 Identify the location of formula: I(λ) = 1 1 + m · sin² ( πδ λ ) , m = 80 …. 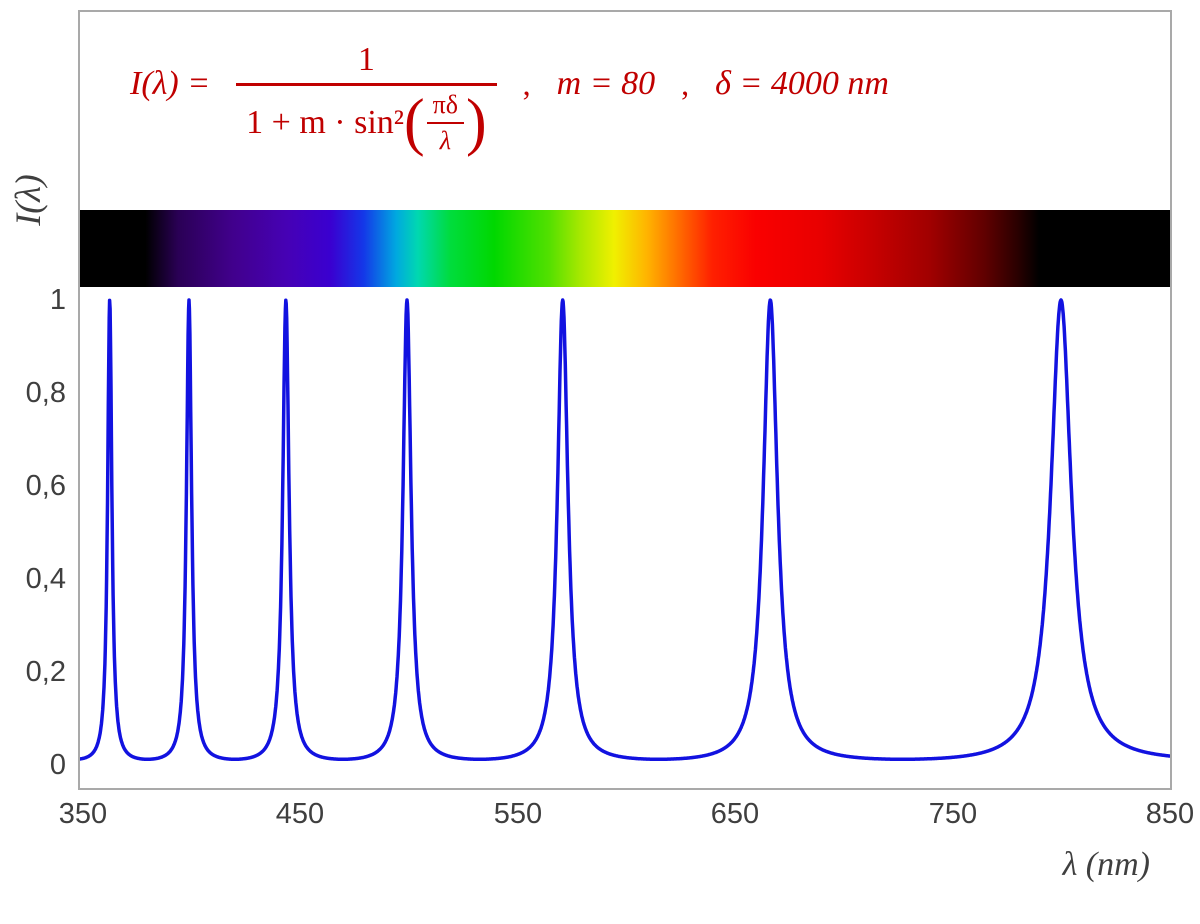
(509, 98).